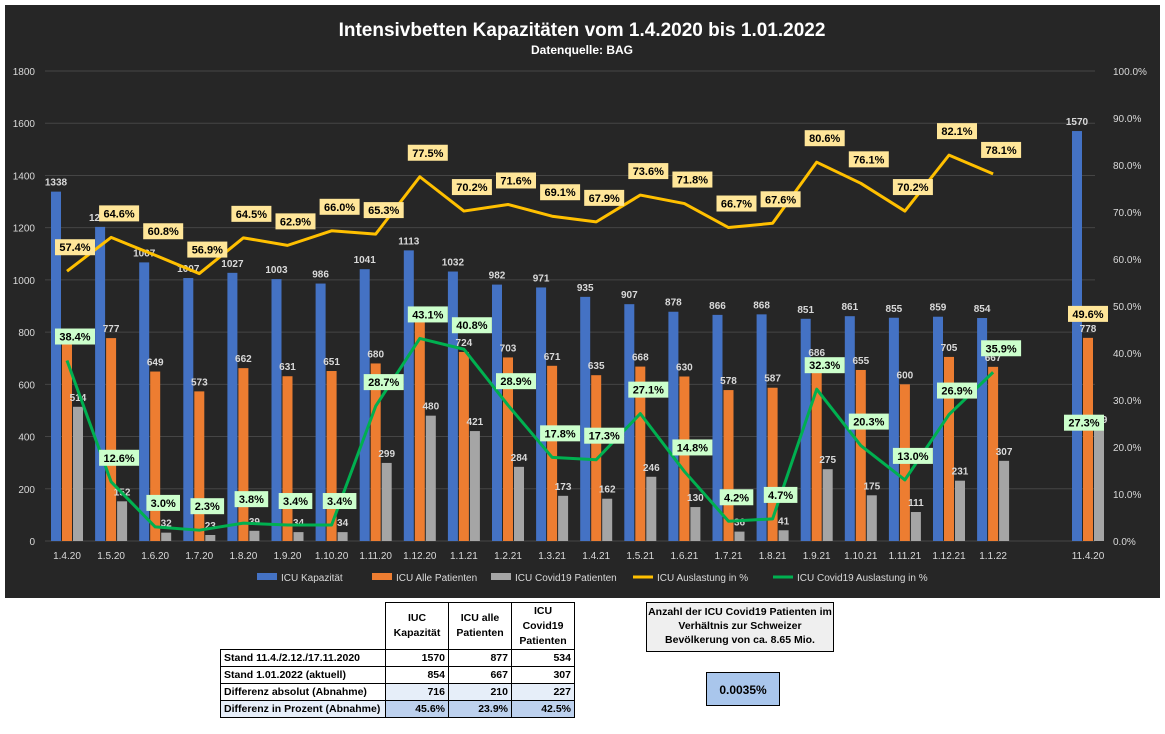 This screenshot has width=1165, height=734. Describe the element at coordinates (563, 487) in the screenshot. I see `bar-value-label: 173` at that location.